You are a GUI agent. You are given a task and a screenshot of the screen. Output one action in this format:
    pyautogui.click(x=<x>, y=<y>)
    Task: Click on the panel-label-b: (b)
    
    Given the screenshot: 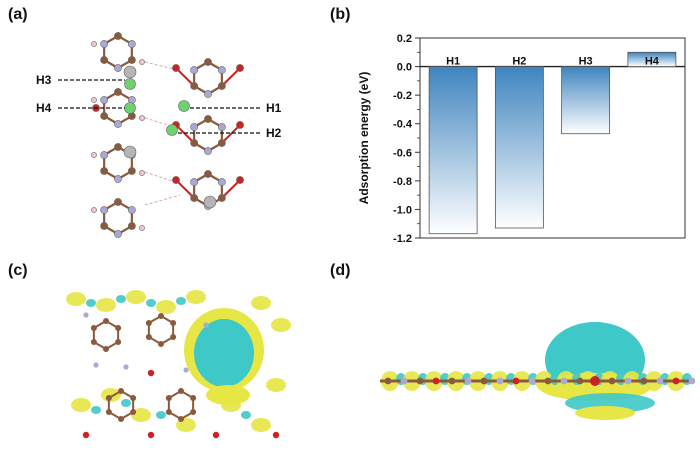 What is the action you would take?
    pyautogui.click(x=340, y=14)
    